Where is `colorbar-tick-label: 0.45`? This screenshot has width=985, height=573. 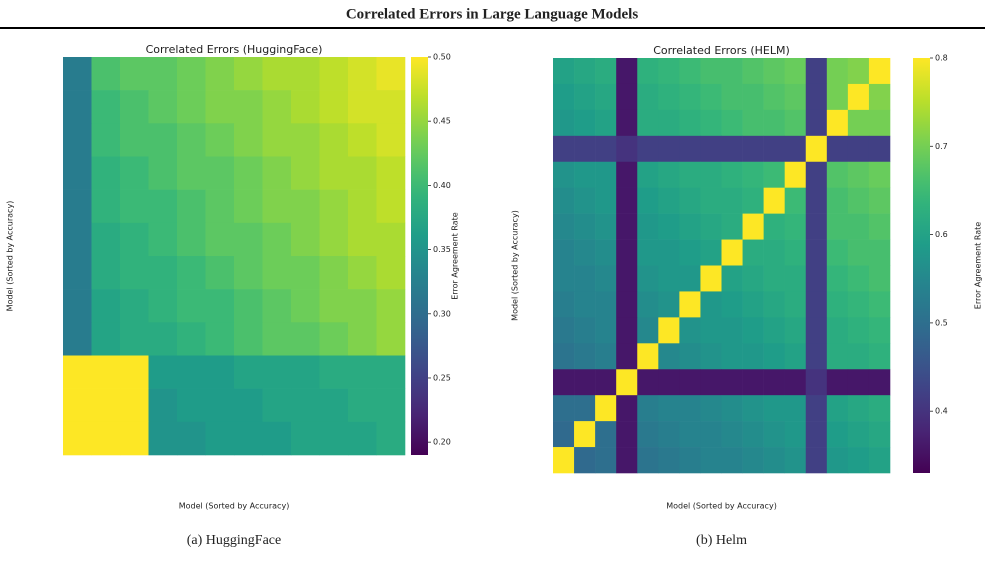
colorbar-tick-label: 0.45 is located at coordinates (442, 121).